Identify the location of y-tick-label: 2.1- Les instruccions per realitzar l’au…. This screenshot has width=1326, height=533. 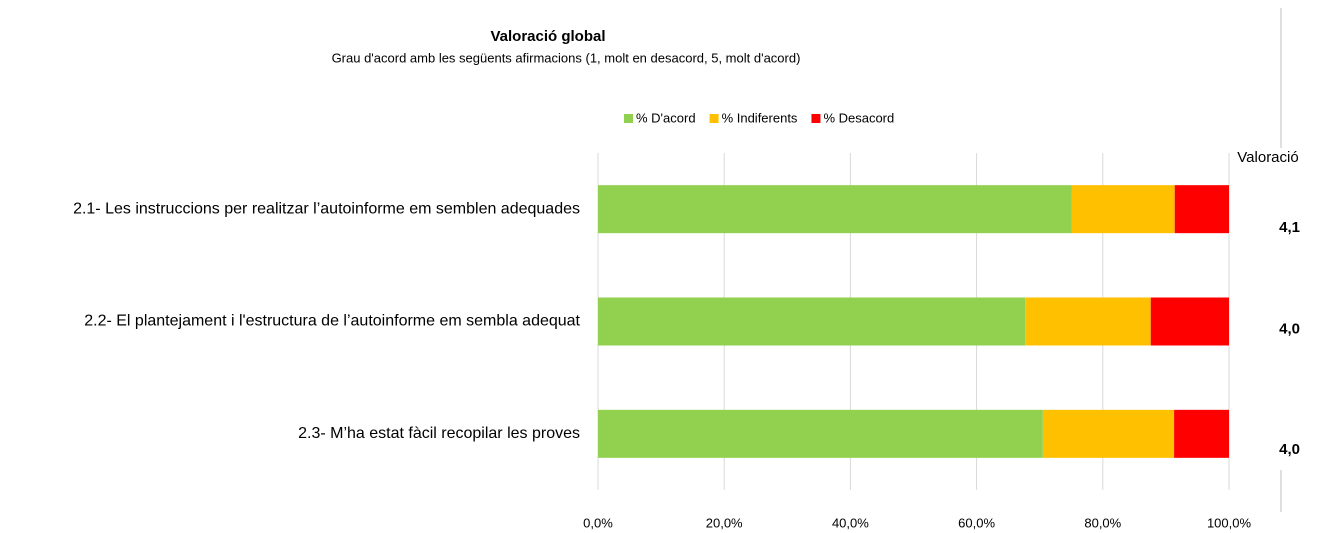
(326, 208).